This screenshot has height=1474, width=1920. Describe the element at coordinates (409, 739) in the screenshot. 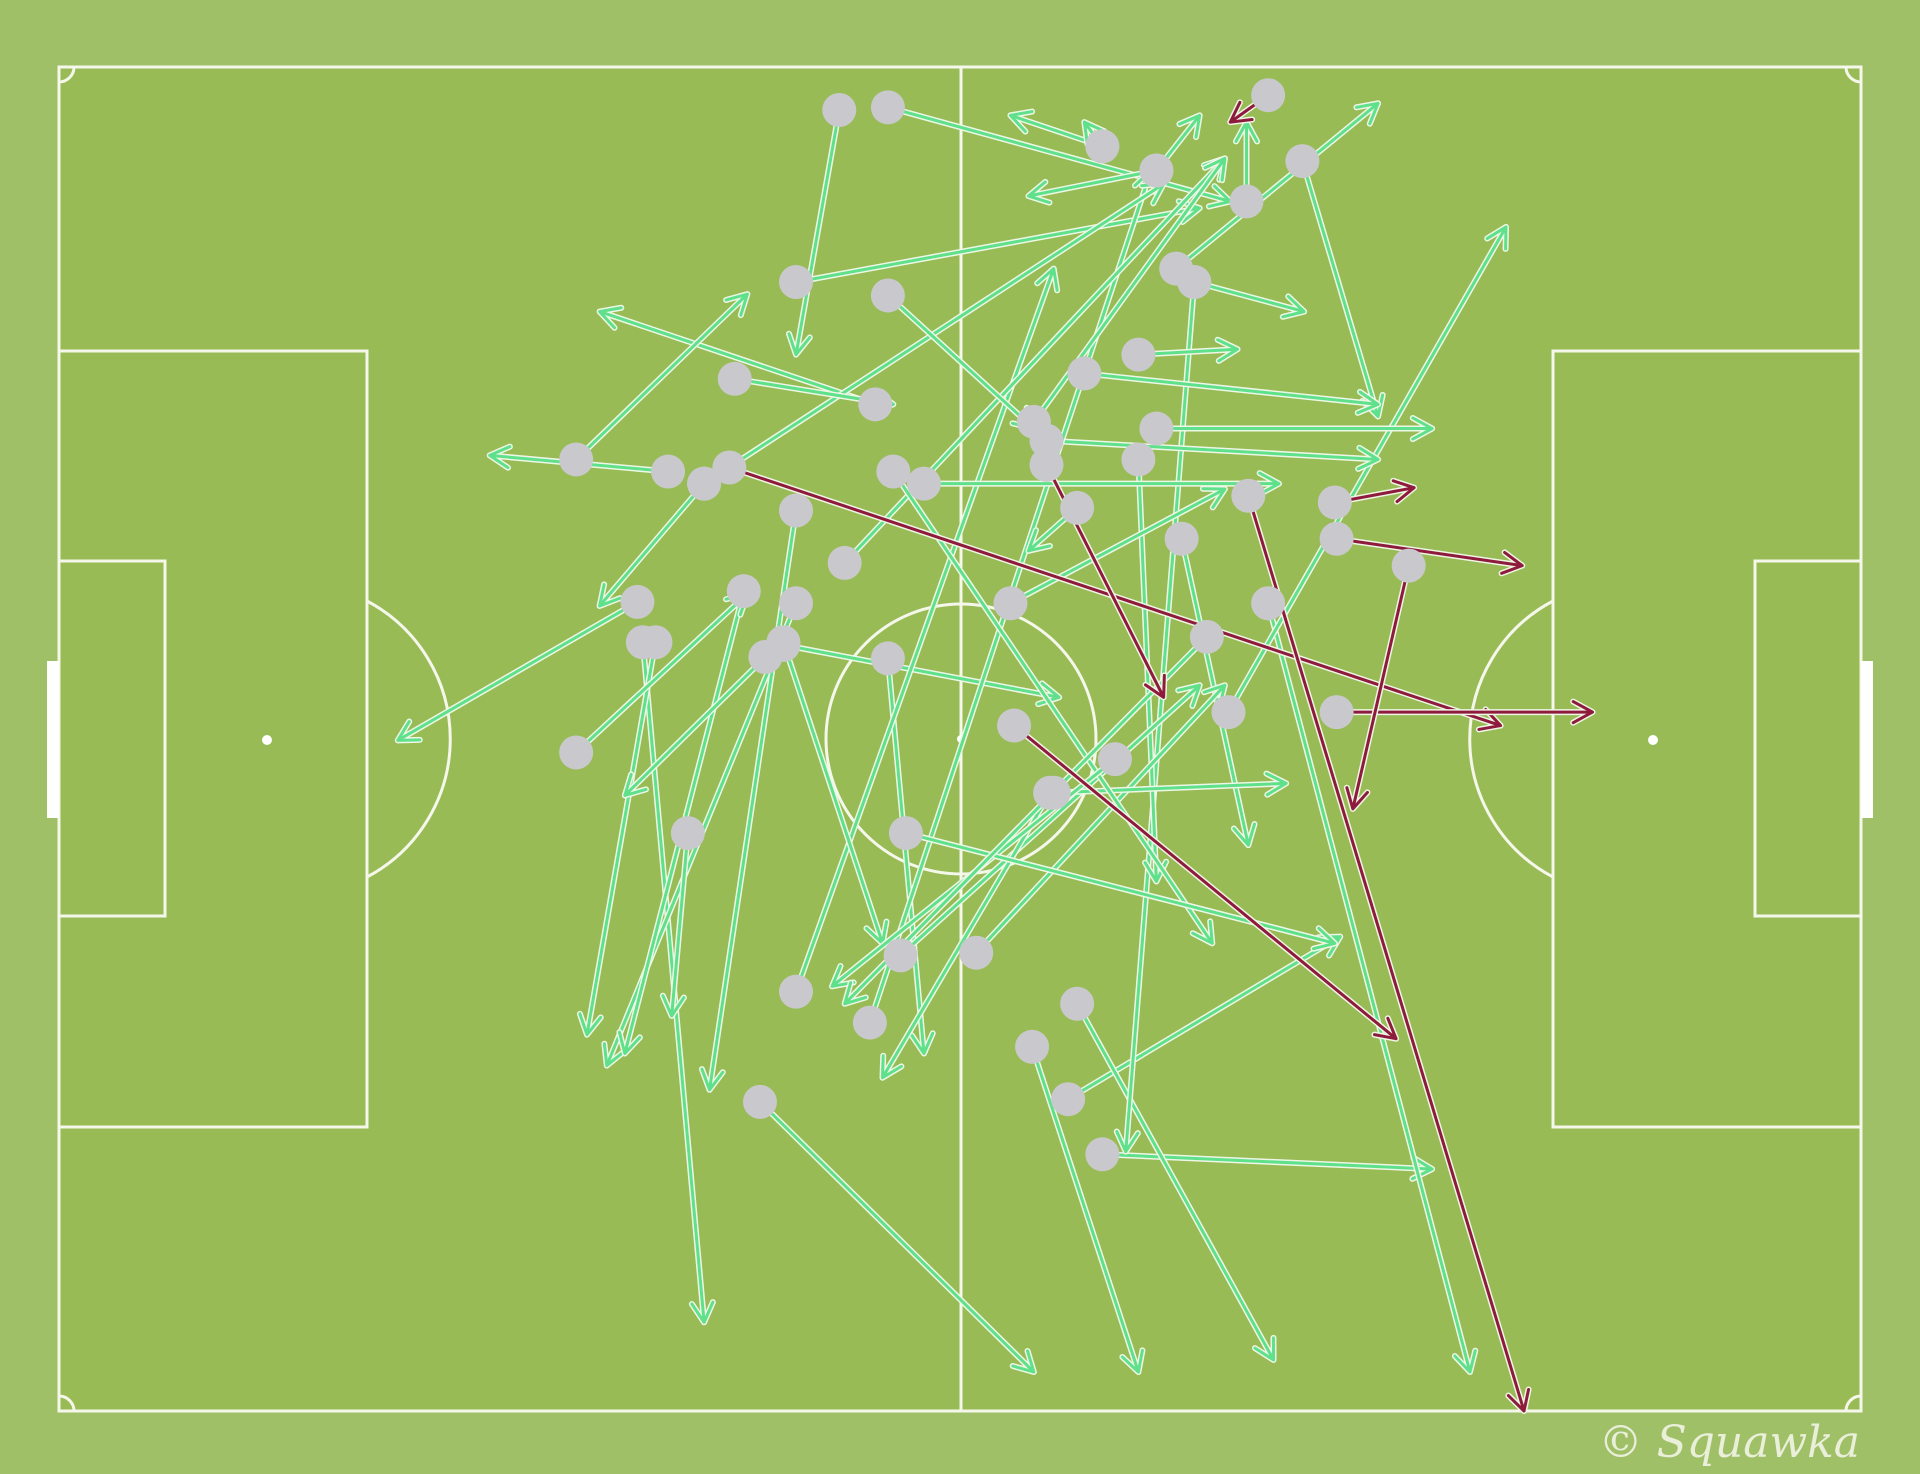

I see `left-penalty-arc` at that location.